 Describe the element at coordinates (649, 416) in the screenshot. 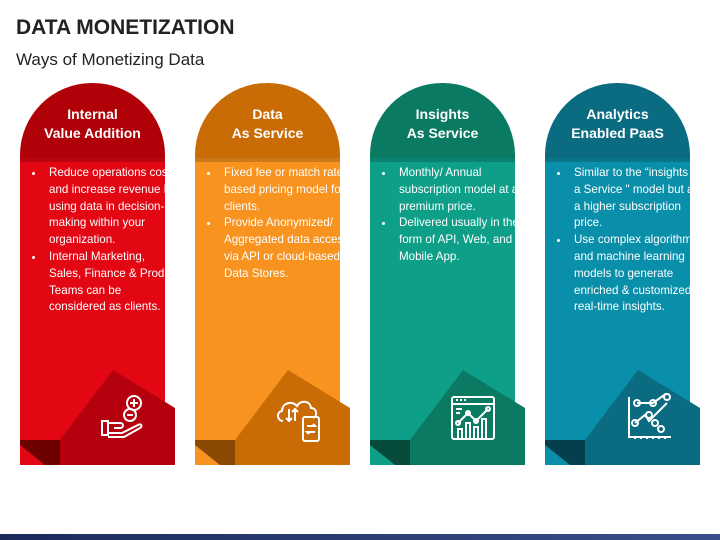

I see `line-graph-icon` at that location.